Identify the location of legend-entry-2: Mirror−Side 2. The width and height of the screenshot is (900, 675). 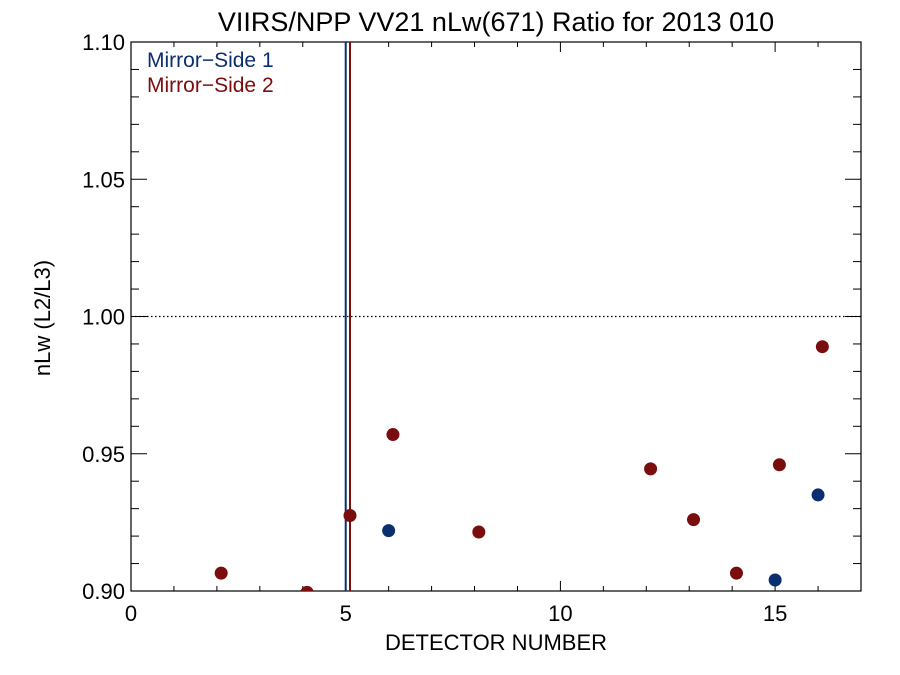
(210, 85).